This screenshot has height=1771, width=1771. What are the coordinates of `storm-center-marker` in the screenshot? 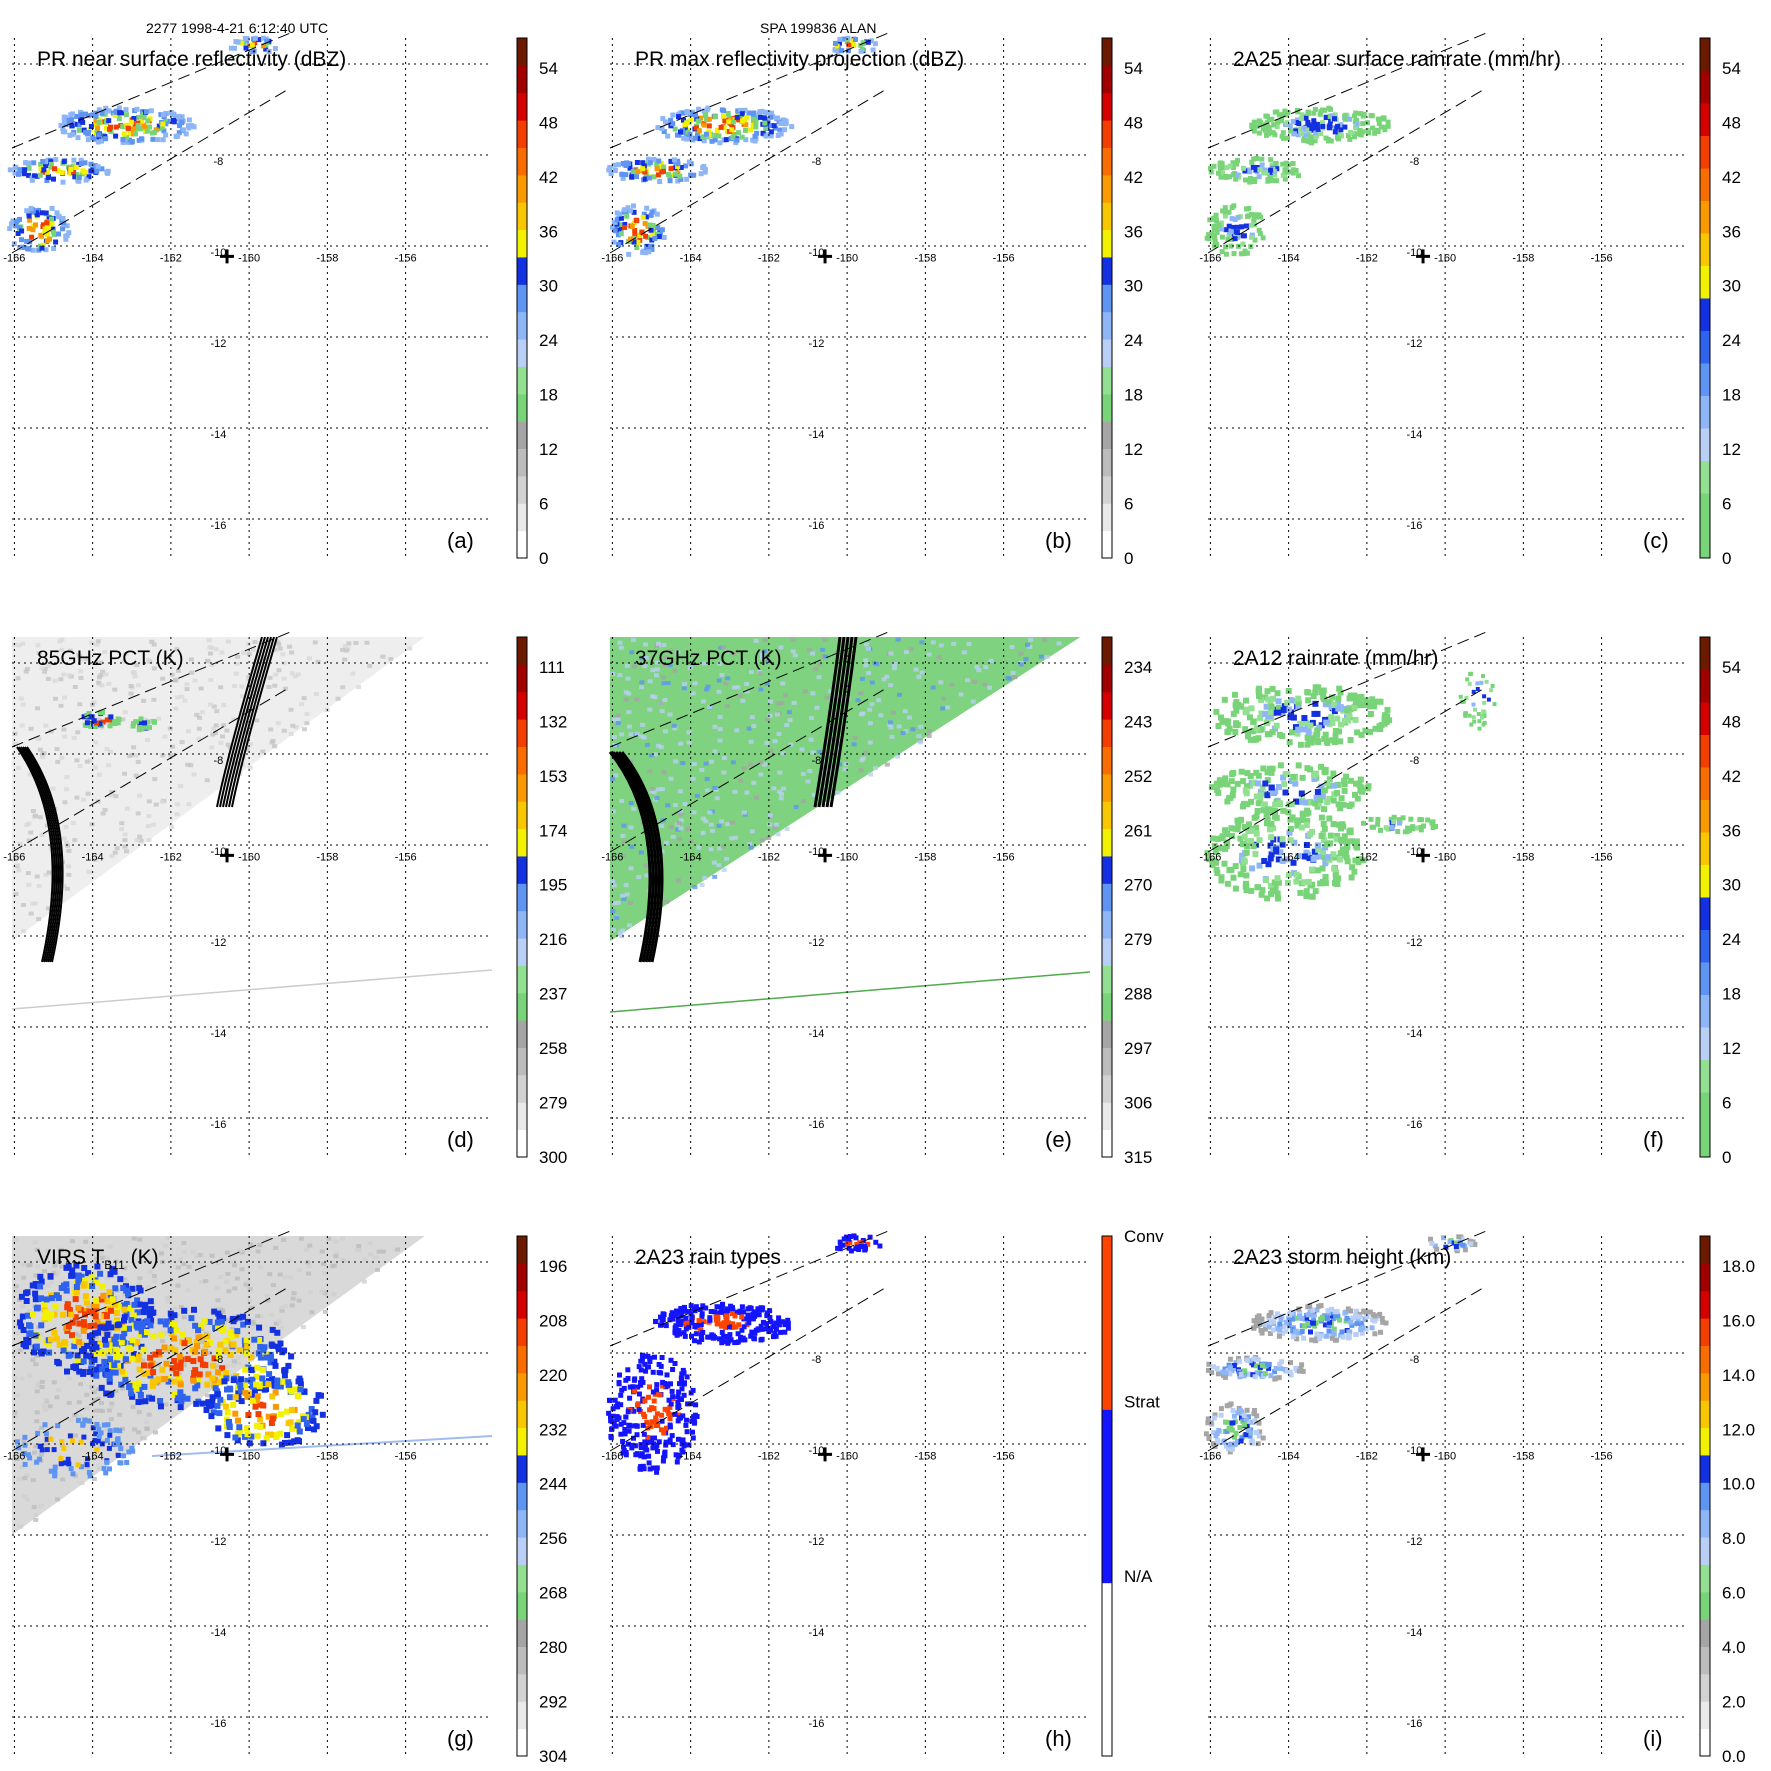 It's located at (227, 1454).